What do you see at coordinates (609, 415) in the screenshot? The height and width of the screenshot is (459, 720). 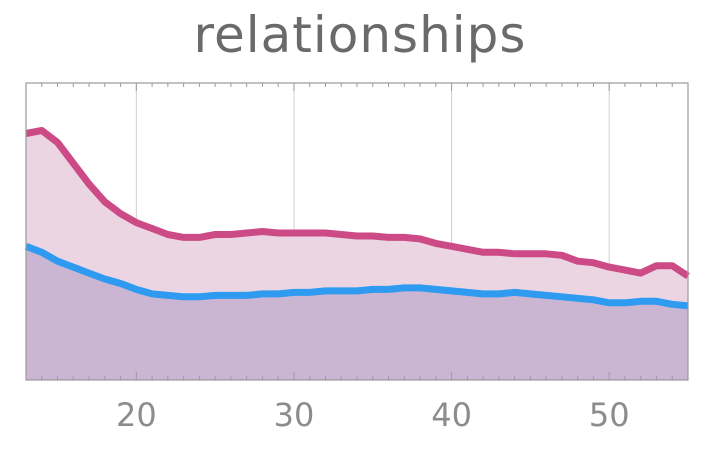 I see `x-tick-label-50: 50` at bounding box center [609, 415].